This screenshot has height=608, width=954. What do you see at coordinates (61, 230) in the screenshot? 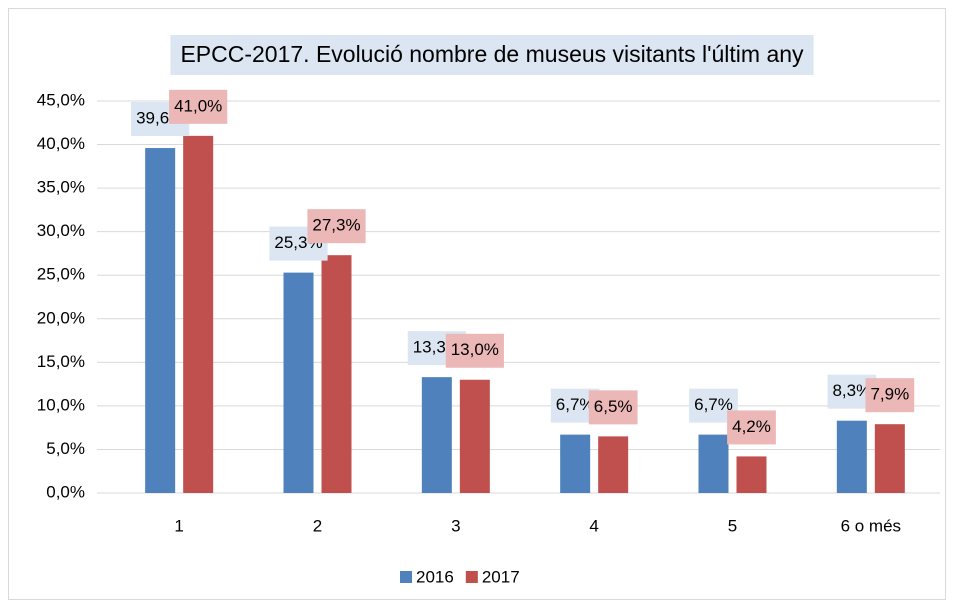
I see `y-tick-label: 30,0%` at bounding box center [61, 230].